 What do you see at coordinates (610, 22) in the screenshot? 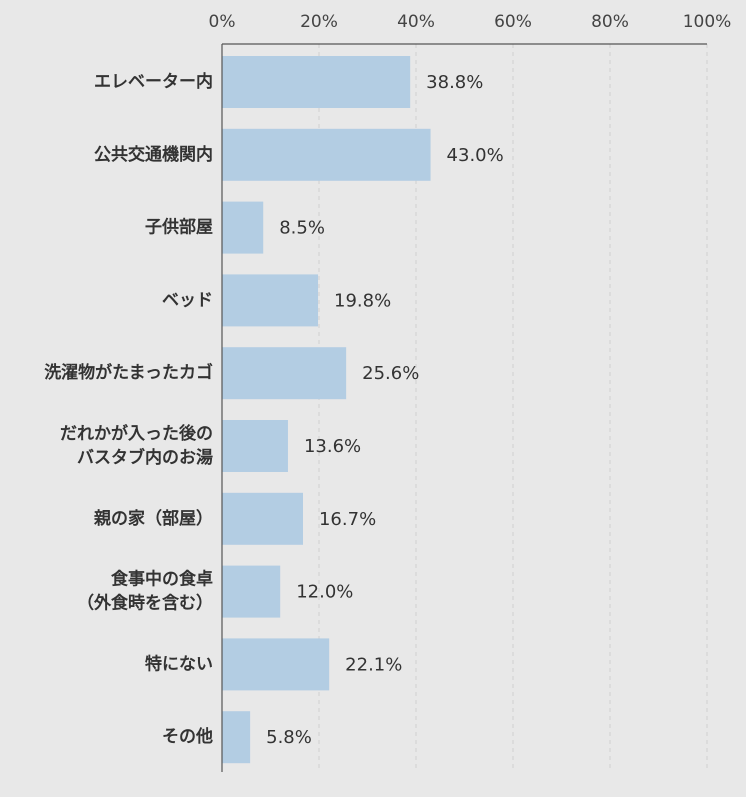
I see `x-tick-label: 80%` at bounding box center [610, 22].